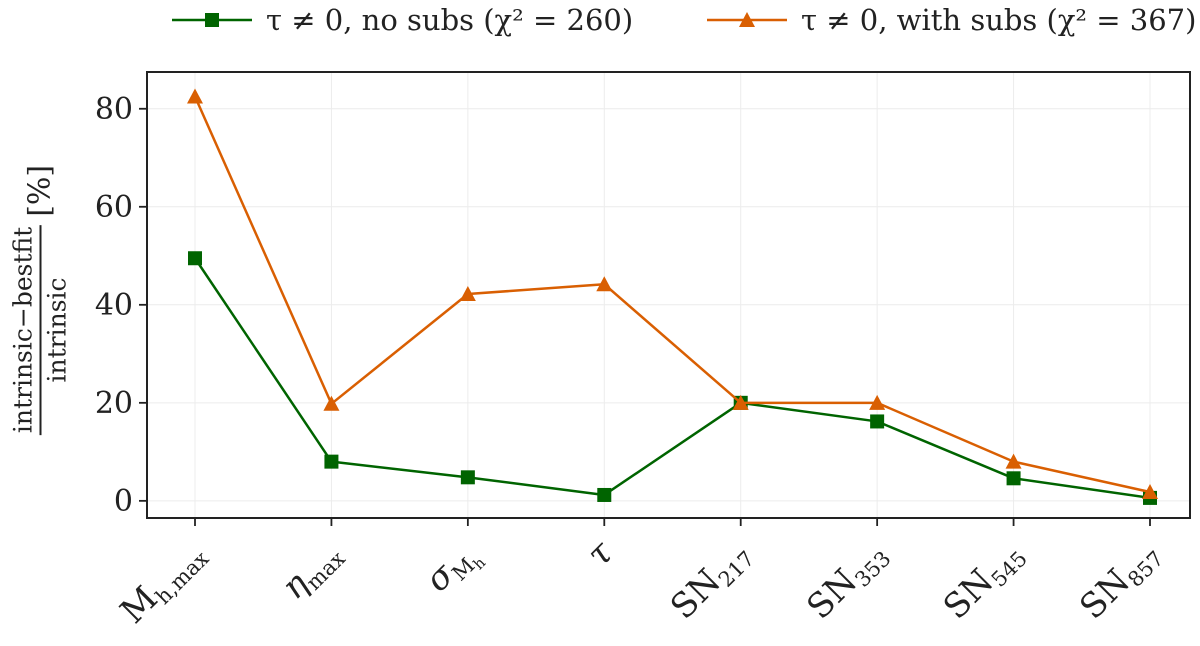 The width and height of the screenshot is (1200, 646). I want to click on legend-label-no-subs: τ ≠ 0, no subs (χ² = 260), so click(450, 20).